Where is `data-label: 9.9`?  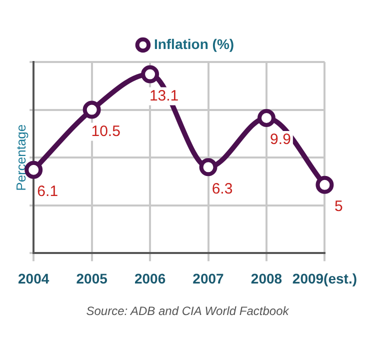
data-label: 9.9 is located at coordinates (280, 139).